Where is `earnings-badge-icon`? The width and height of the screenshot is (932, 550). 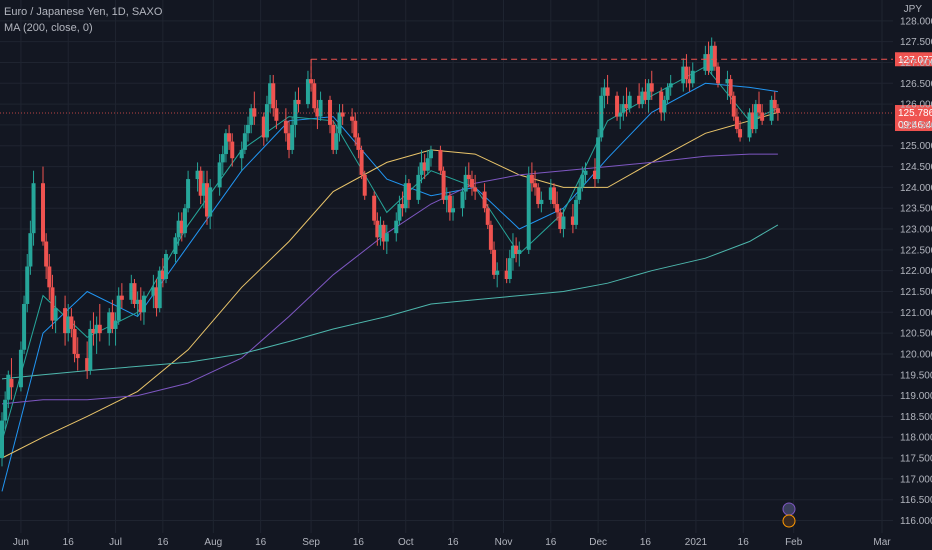
earnings-badge-icon is located at coordinates (789, 509).